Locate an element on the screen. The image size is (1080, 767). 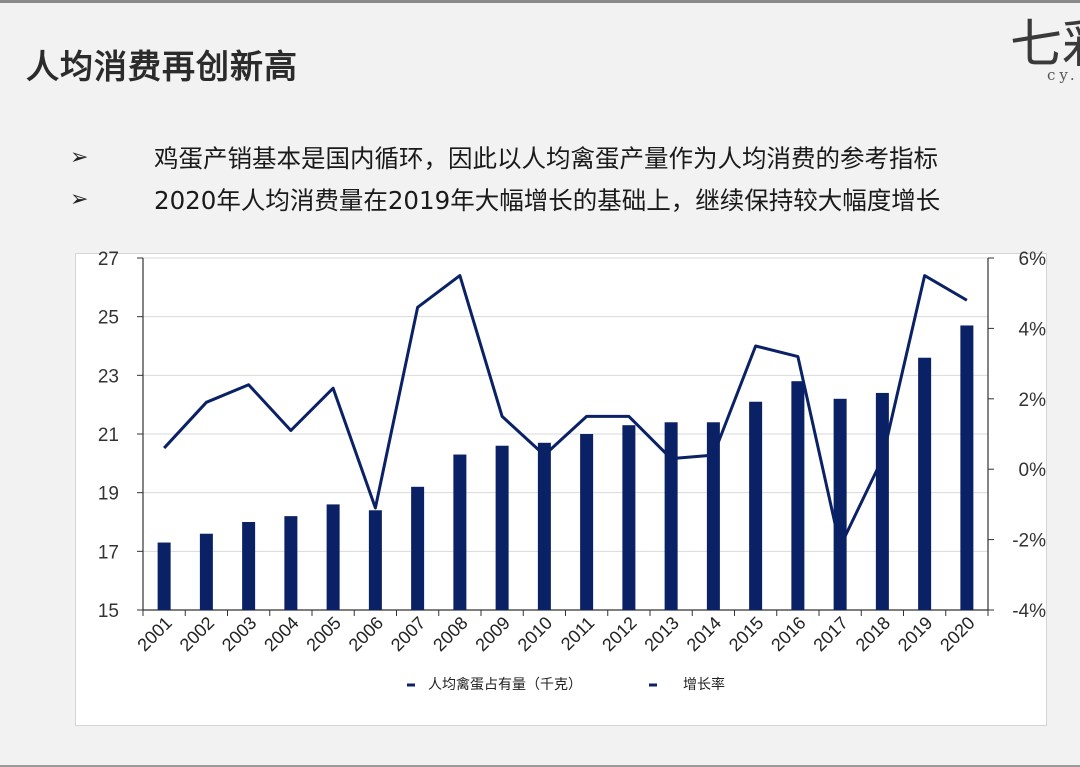
top-rule is located at coordinates (540, 1).